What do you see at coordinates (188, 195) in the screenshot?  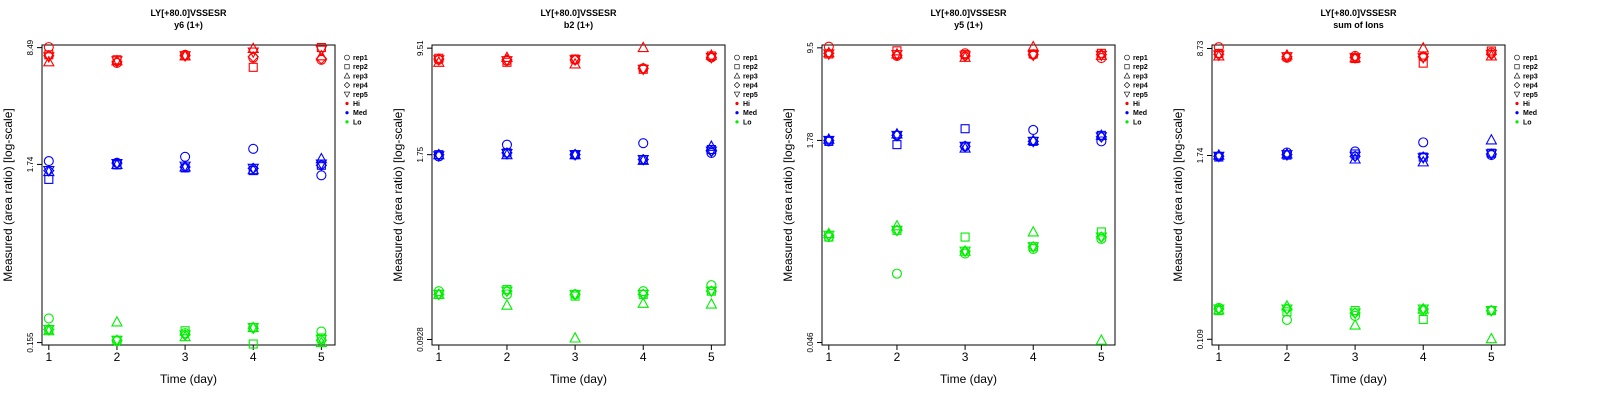 I see `plot-frame` at bounding box center [188, 195].